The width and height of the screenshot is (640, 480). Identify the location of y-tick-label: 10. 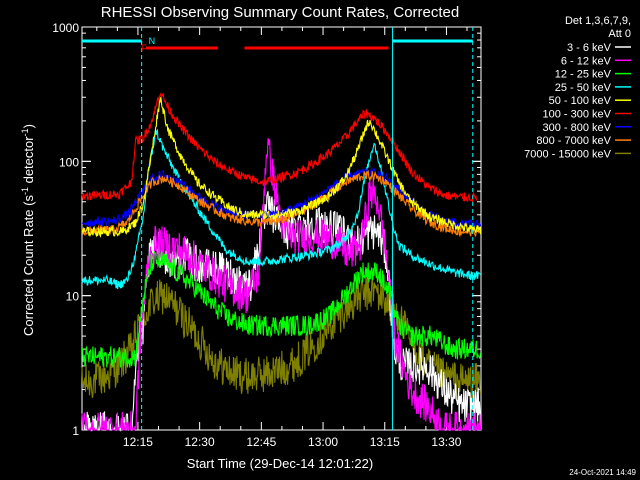
(73, 297).